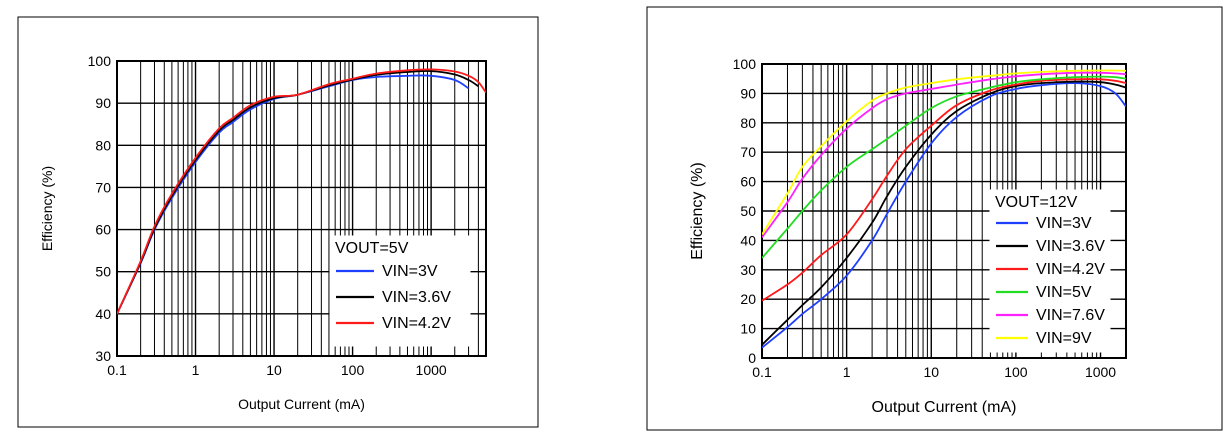  What do you see at coordinates (100, 61) in the screenshot?
I see `left-y-tick-label: 100` at bounding box center [100, 61].